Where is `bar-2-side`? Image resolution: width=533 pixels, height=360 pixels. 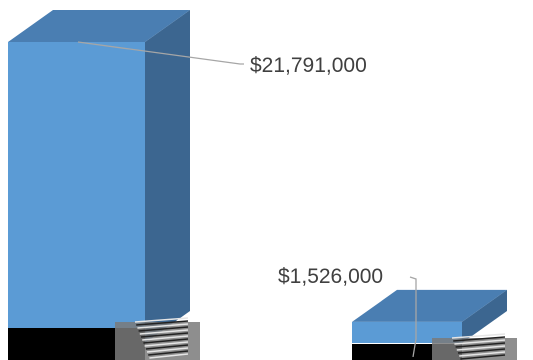 bar-2-side is located at coordinates (484, 316).